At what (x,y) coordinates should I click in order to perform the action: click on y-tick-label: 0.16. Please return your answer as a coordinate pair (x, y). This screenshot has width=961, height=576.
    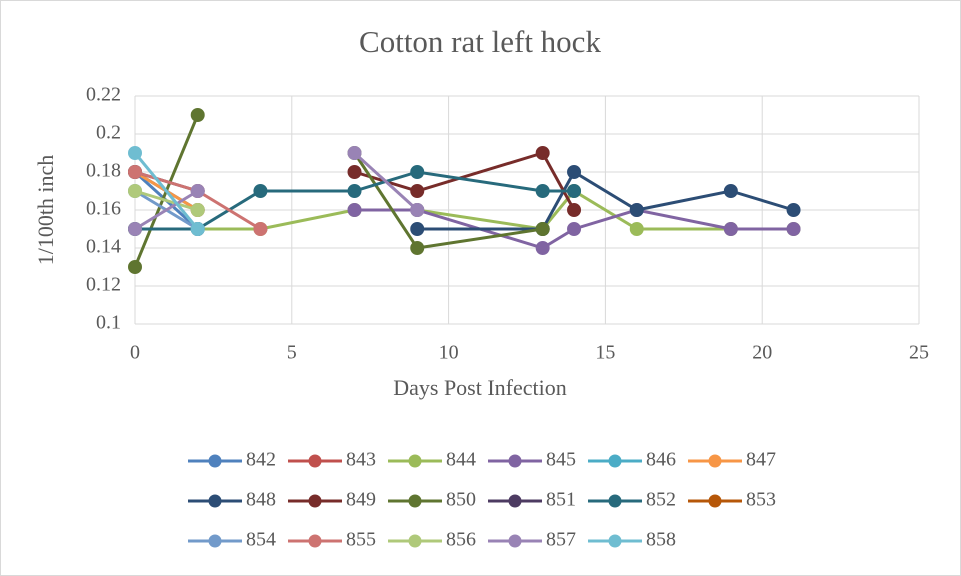
    Looking at the image, I should click on (103, 209).